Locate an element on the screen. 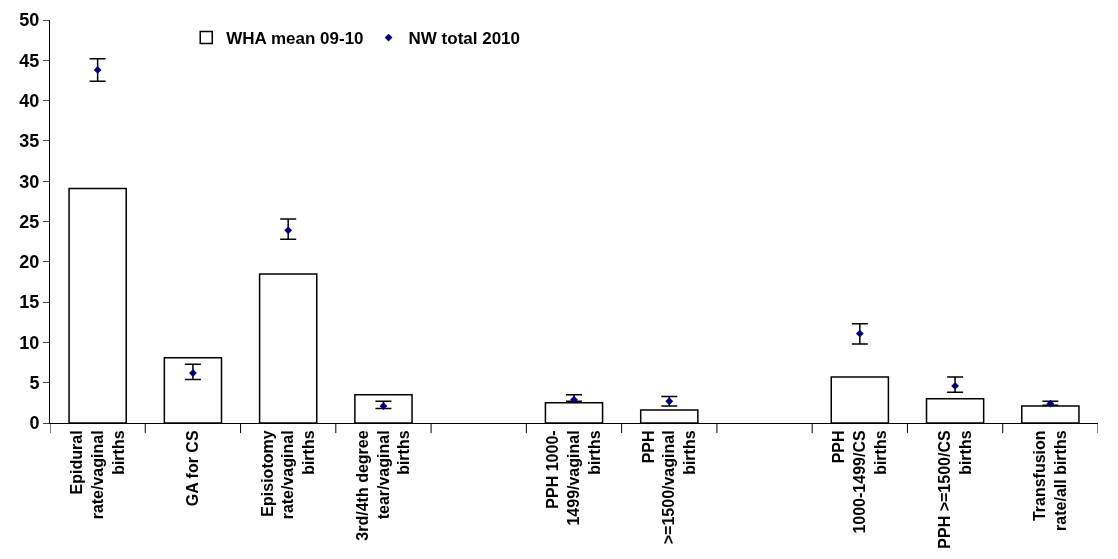 This screenshot has height=559, width=1118. x-tick-label: 3rd/4th degree tear/vaginal births is located at coordinates (383, 485).